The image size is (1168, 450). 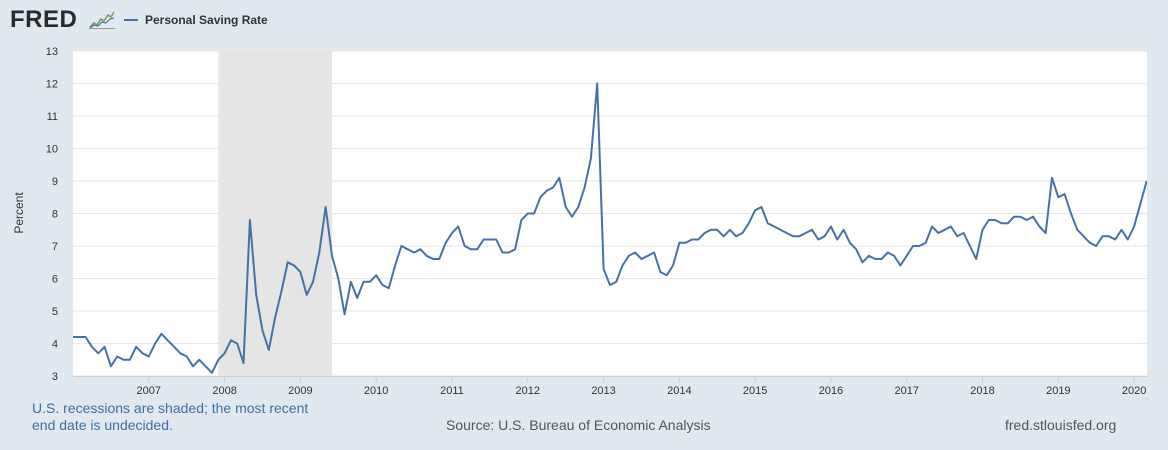 What do you see at coordinates (102, 19) in the screenshot?
I see `logo-graph-icon` at bounding box center [102, 19].